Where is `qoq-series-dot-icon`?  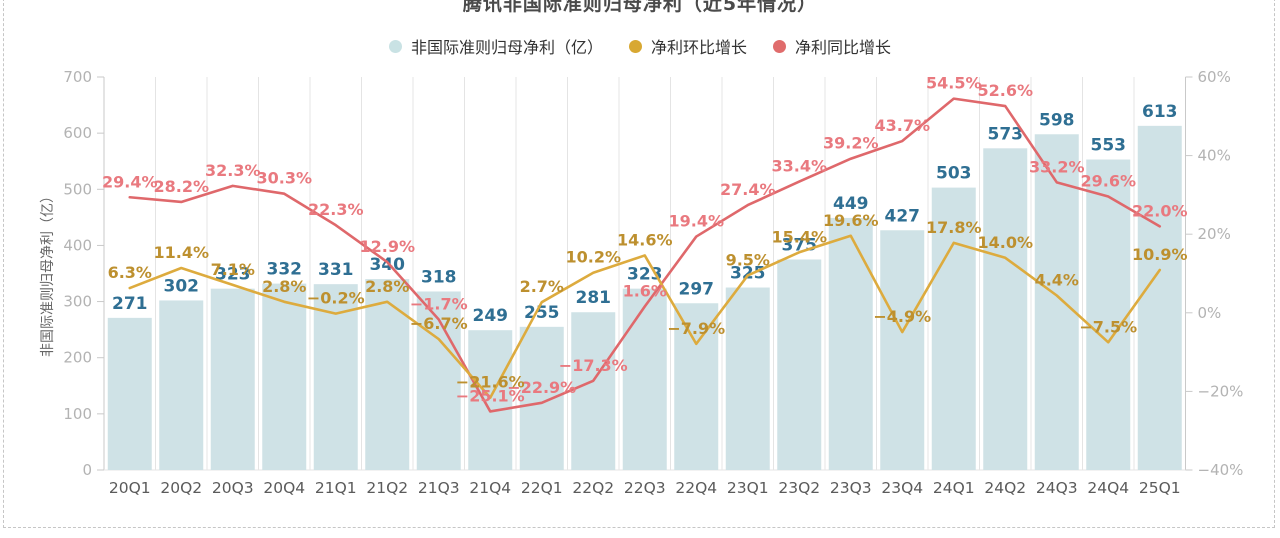
qoq-series-dot-icon is located at coordinates (635, 46).